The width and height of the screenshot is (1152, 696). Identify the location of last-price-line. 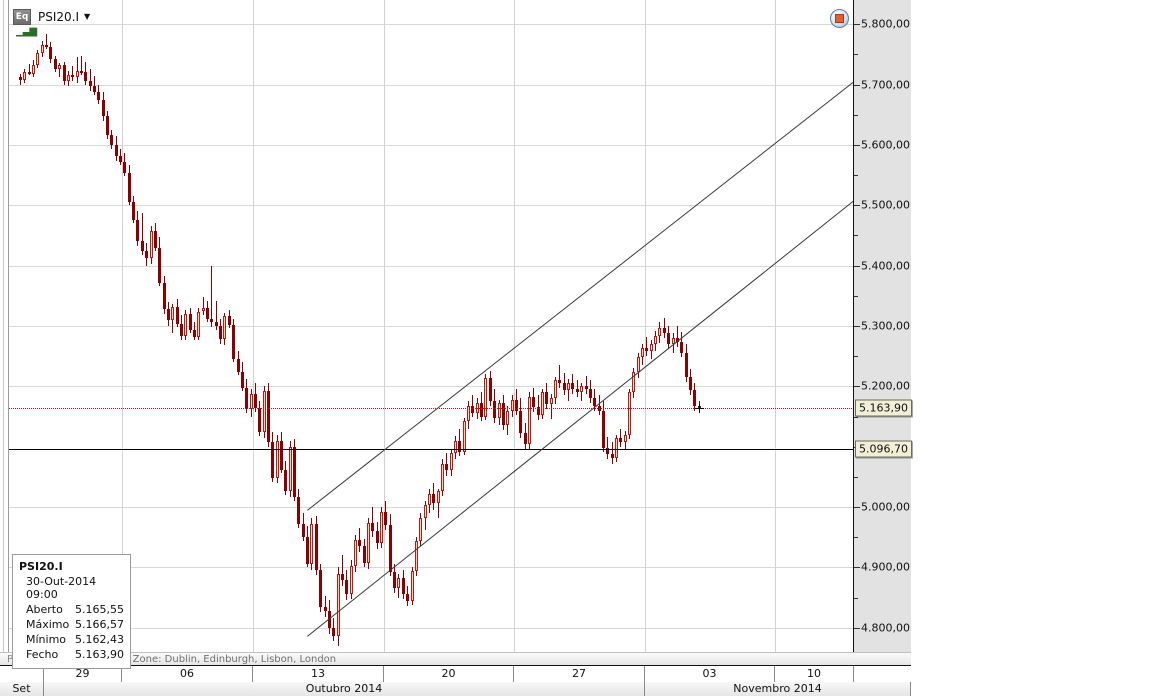
(431, 408).